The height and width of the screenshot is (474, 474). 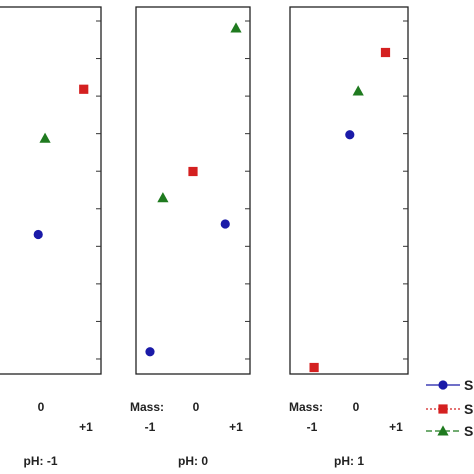 I want to click on panel-label: pH: 1, so click(x=349, y=461).